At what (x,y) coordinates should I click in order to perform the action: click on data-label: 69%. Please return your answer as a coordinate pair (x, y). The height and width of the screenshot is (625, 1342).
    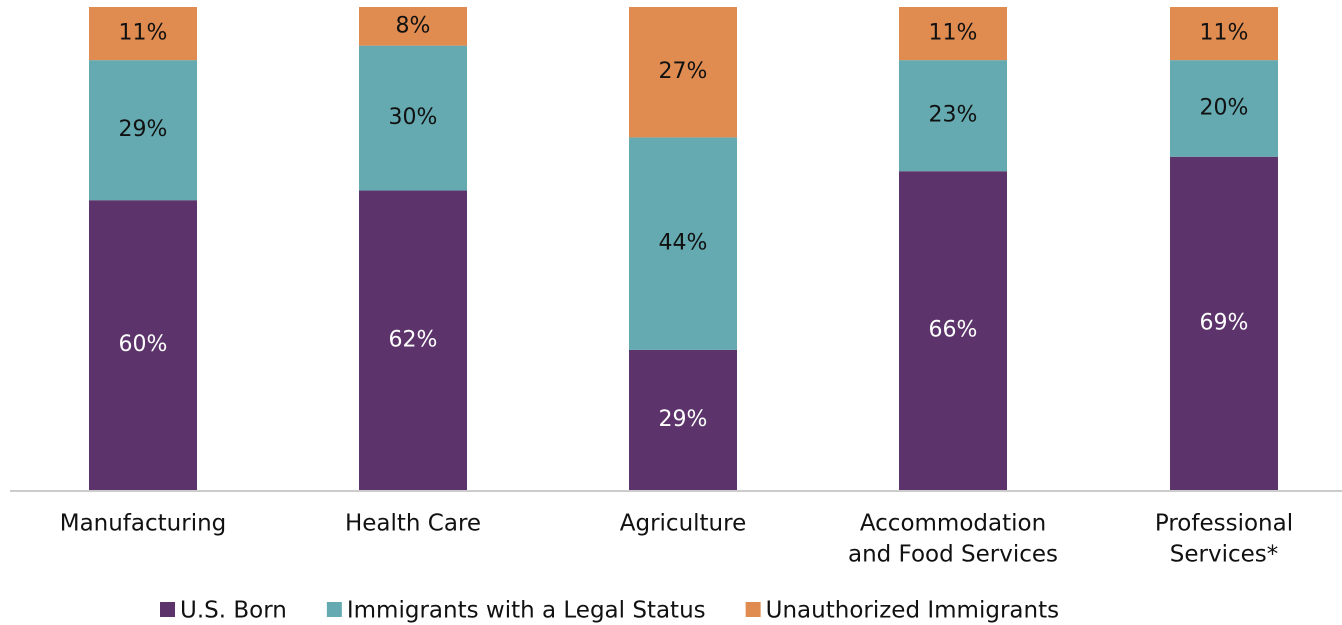
    Looking at the image, I should click on (1224, 322).